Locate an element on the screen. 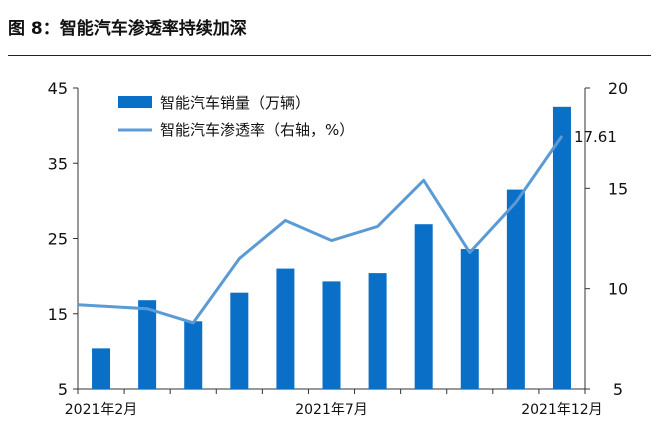  left-y-tick-label: 25 is located at coordinates (58, 239).